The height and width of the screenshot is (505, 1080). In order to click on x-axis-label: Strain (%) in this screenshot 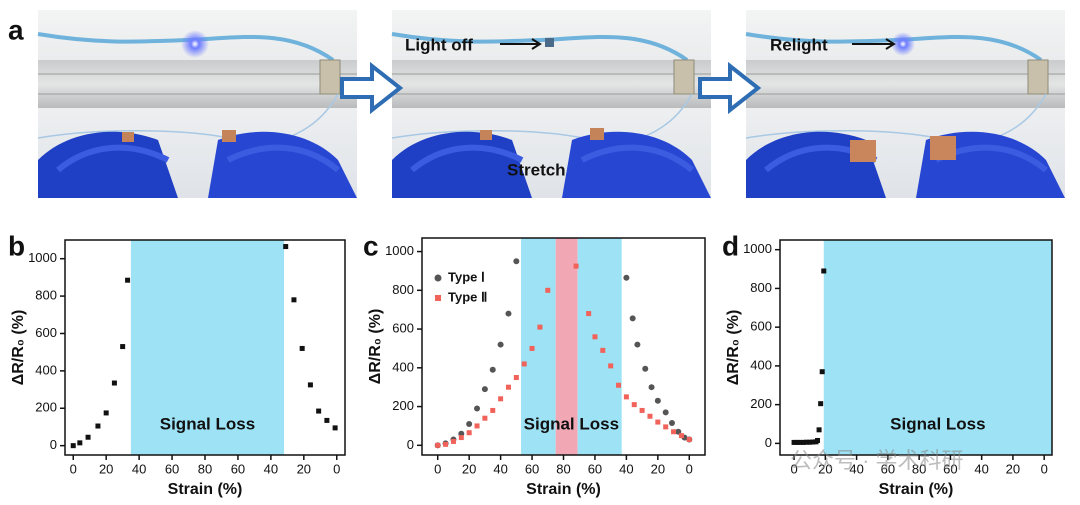, I will do `click(563, 489)`.